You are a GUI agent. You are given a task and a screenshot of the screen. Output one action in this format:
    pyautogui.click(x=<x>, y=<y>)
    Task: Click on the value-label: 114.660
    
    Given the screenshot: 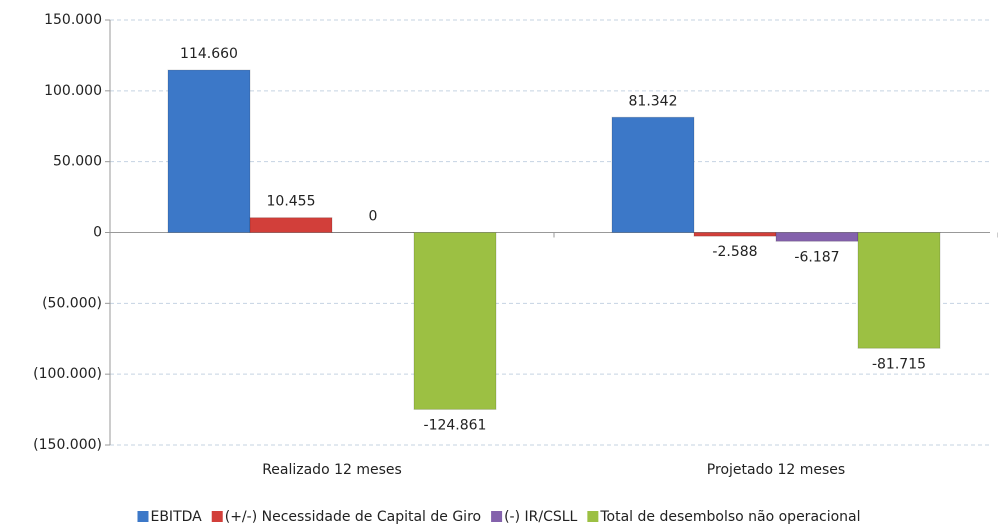 What is the action you would take?
    pyautogui.click(x=209, y=54)
    